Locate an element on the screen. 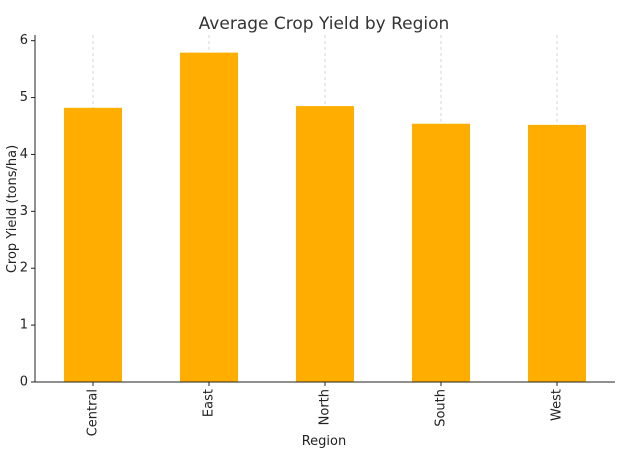 The height and width of the screenshot is (453, 623). y-axis-label: Crop Yield (tons/ha) is located at coordinates (12, 209).